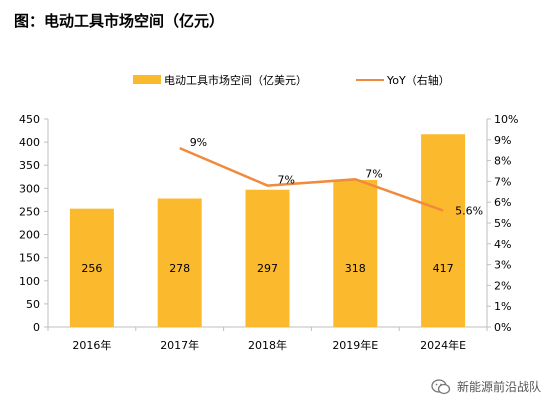 This screenshot has width=551, height=403. I want to click on x-tick-label: 2016年, so click(91, 345).